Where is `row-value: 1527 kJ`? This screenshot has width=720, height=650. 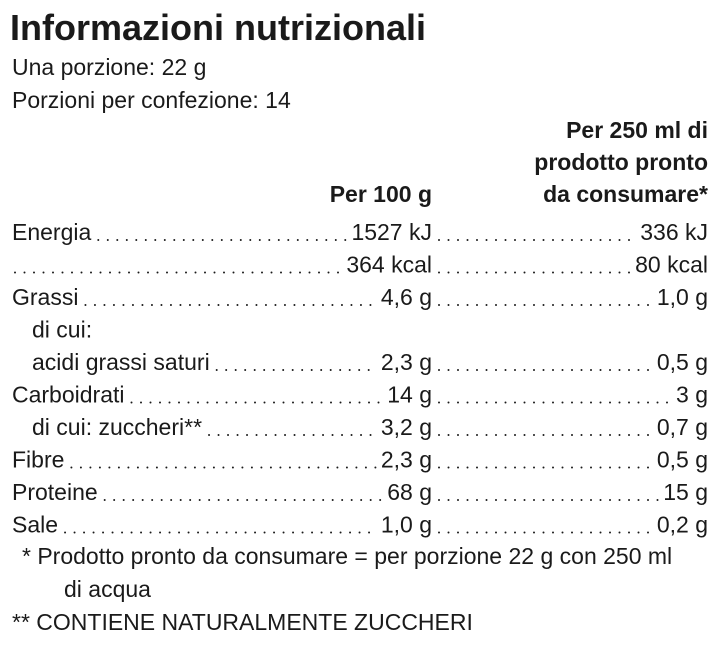 row-value: 1527 kJ is located at coordinates (391, 232).